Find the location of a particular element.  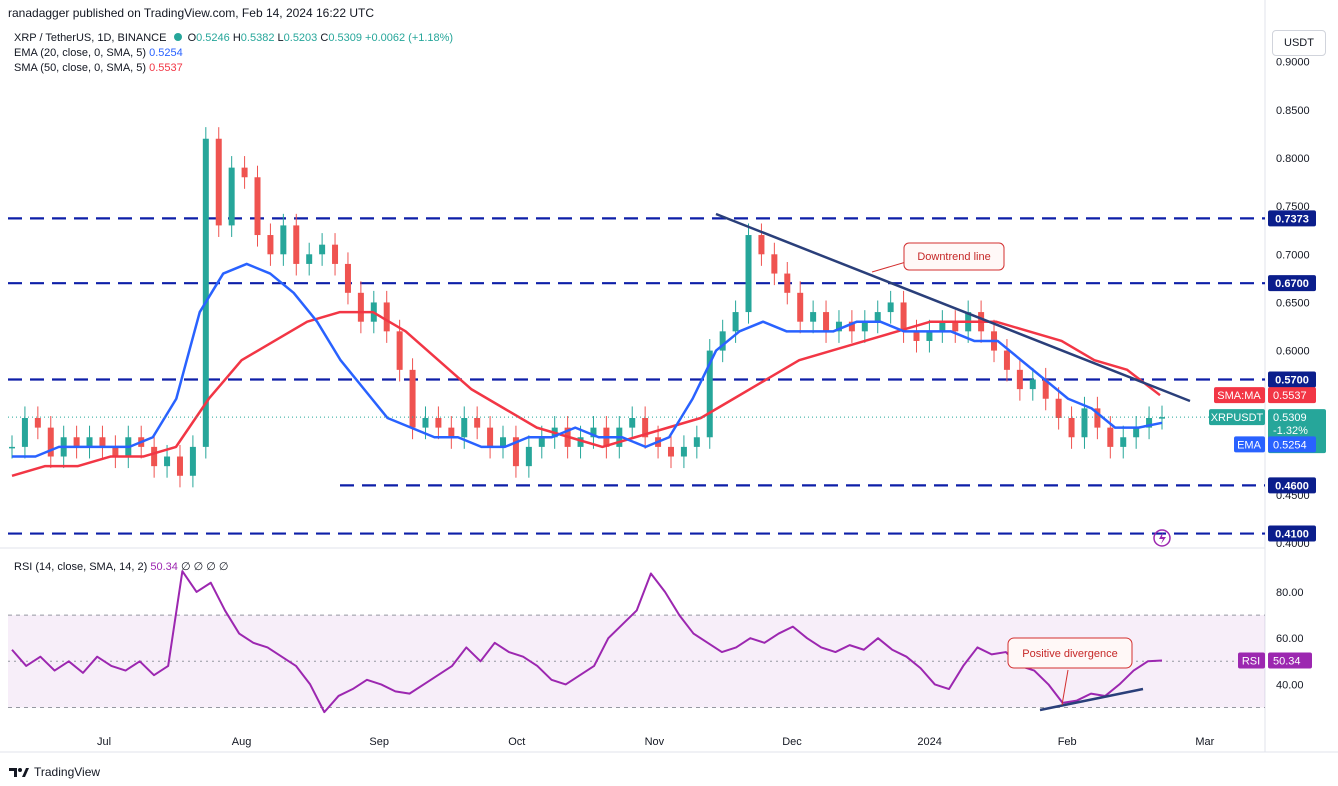

ema-legend-label: EMA (20, close, 0, SMA, 5) is located at coordinates (80, 53).